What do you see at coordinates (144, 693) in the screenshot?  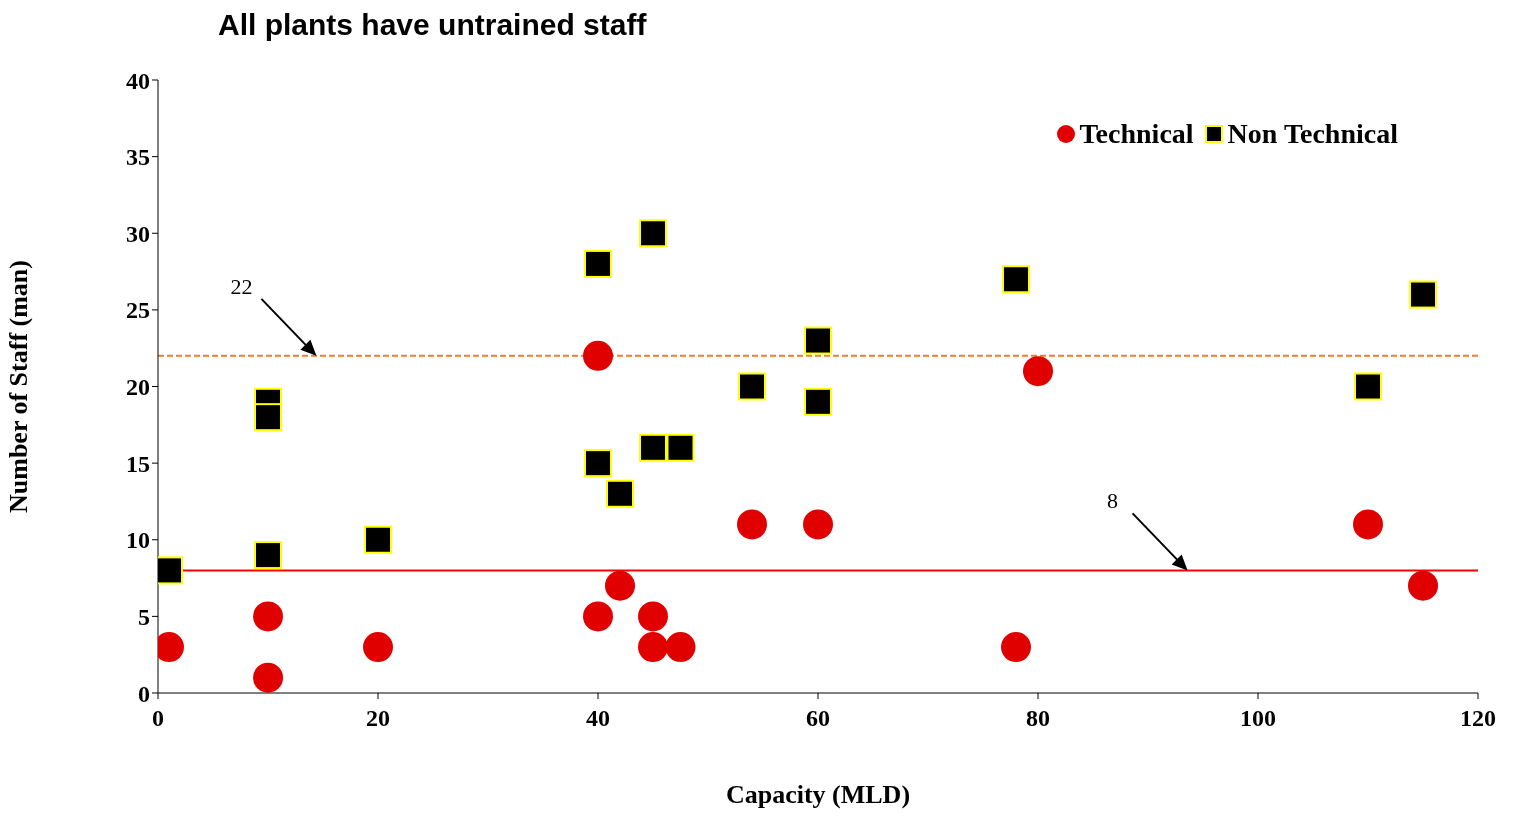 I see `y-tick-label: 0` at bounding box center [144, 693].